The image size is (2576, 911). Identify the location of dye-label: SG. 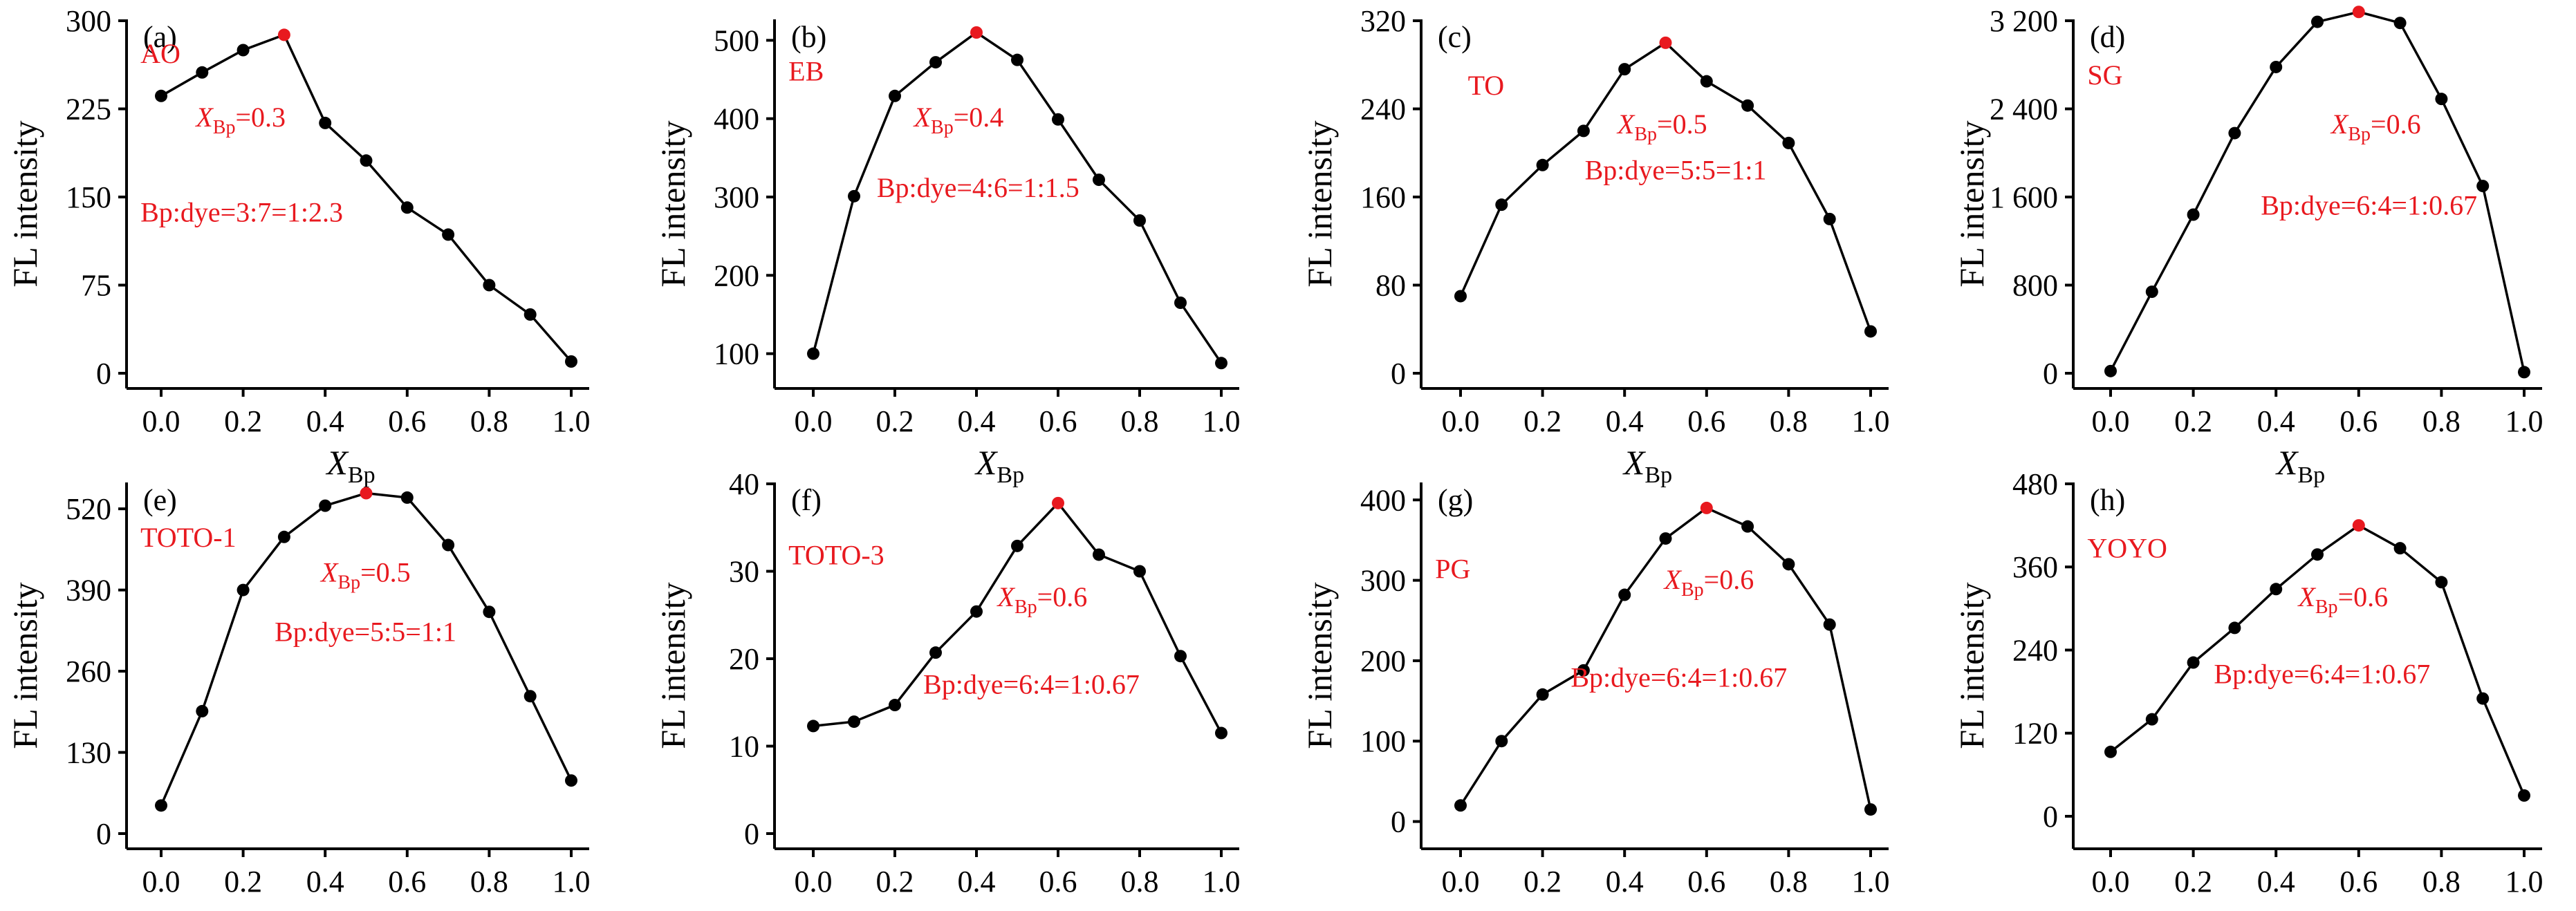
(2105, 75).